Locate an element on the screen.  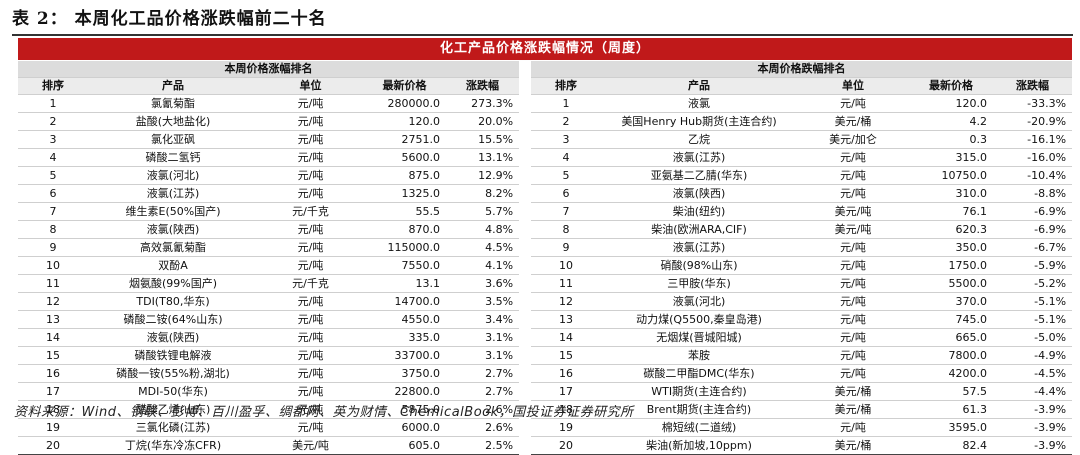
rank-cell: 11 is located at coordinates (53, 283).